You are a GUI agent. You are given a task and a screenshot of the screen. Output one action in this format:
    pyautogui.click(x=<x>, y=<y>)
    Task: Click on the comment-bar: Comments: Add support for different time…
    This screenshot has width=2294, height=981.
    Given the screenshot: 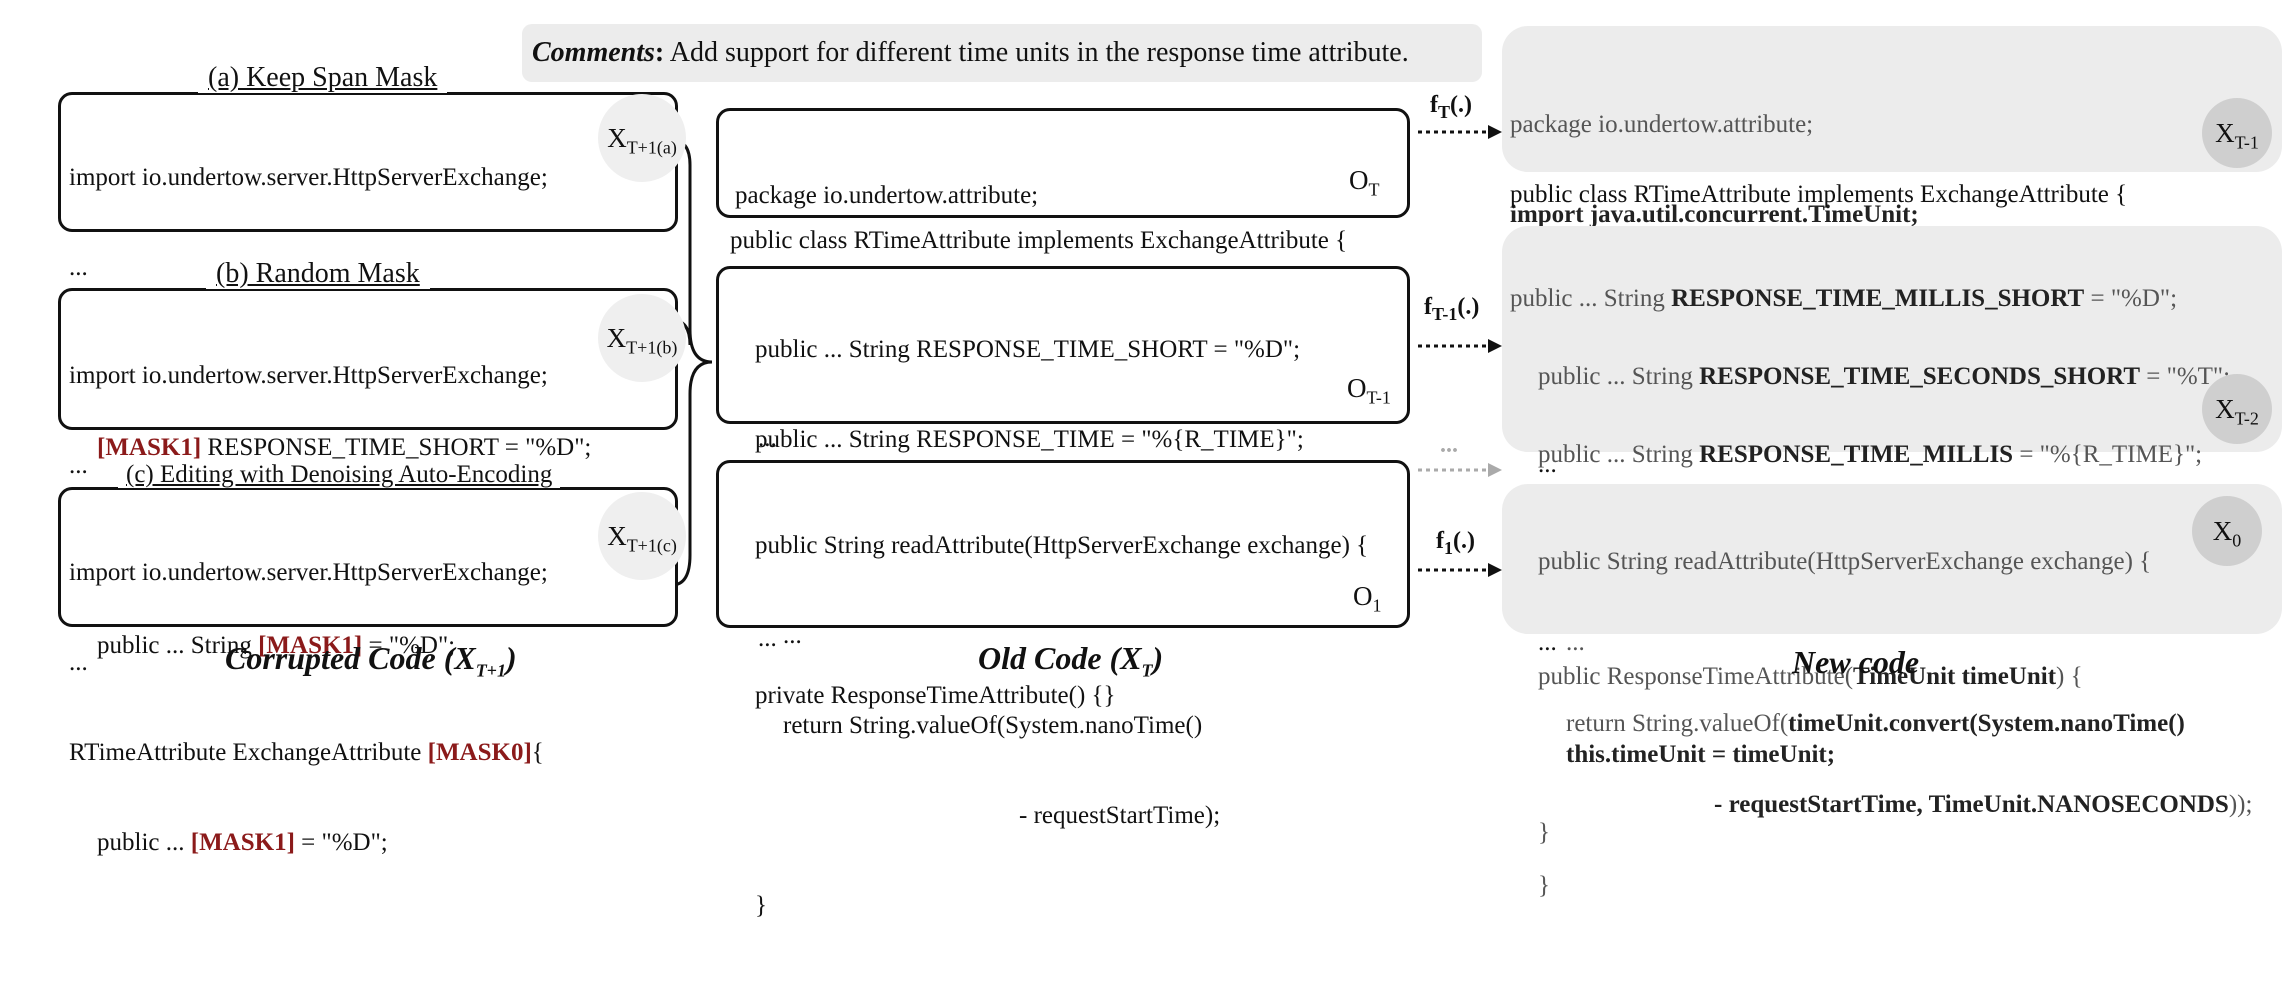 What is the action you would take?
    pyautogui.click(x=1002, y=53)
    